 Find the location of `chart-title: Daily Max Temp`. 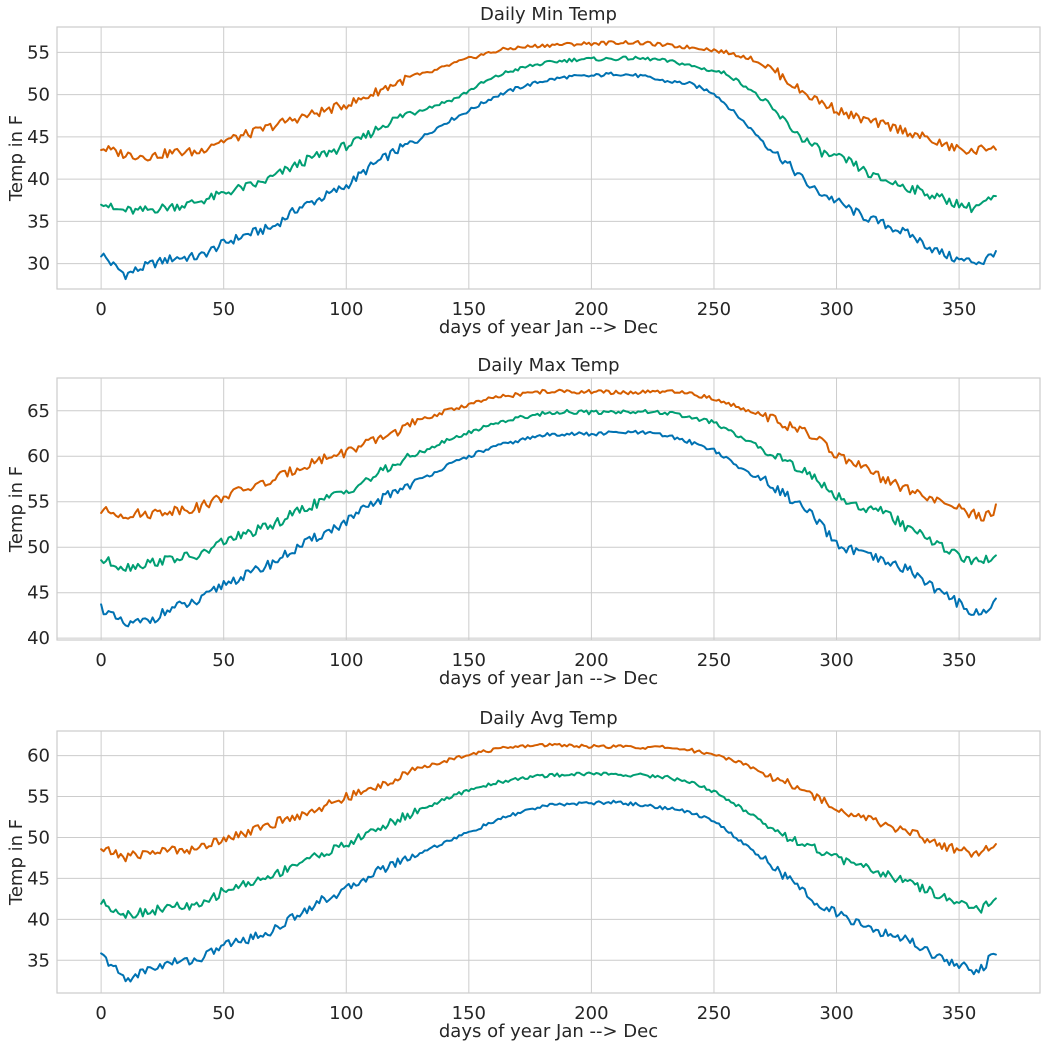

chart-title: Daily Max Temp is located at coordinates (548, 365).